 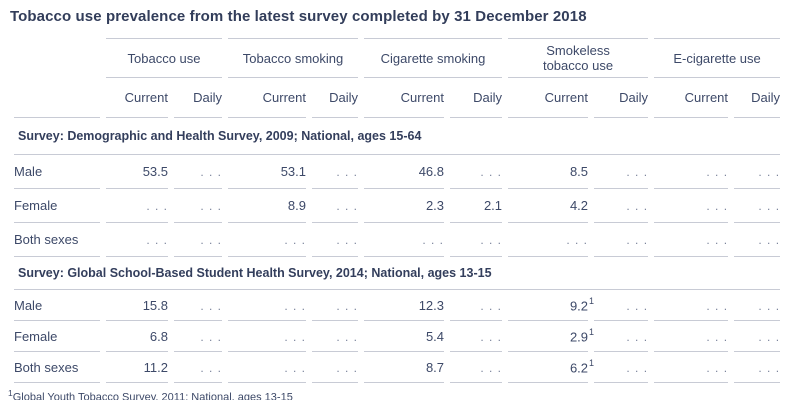 I want to click on cell-value: 2.1, so click(x=476, y=206).